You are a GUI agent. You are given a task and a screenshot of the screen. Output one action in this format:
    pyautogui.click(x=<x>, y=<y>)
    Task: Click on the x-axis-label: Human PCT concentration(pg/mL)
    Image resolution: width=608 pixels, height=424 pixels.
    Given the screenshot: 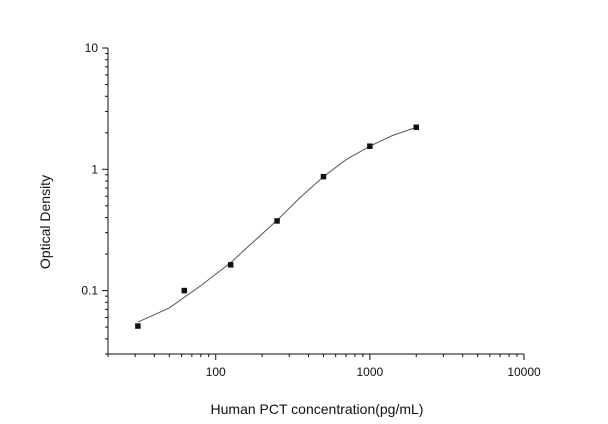 What is the action you would take?
    pyautogui.click(x=317, y=409)
    